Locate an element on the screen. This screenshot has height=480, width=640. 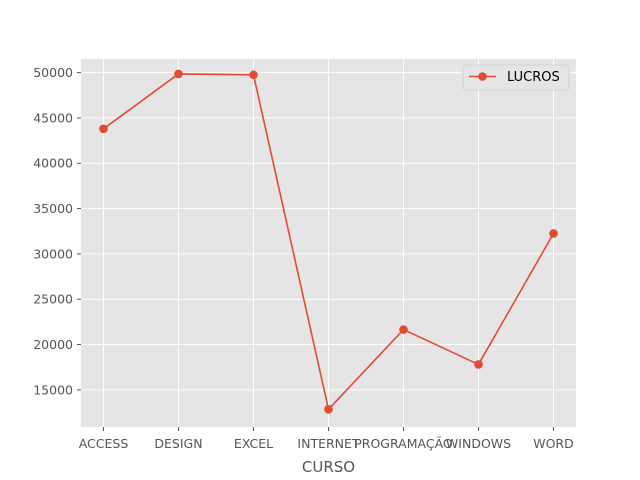
y-tick-label: 25000 is located at coordinates (53, 299).